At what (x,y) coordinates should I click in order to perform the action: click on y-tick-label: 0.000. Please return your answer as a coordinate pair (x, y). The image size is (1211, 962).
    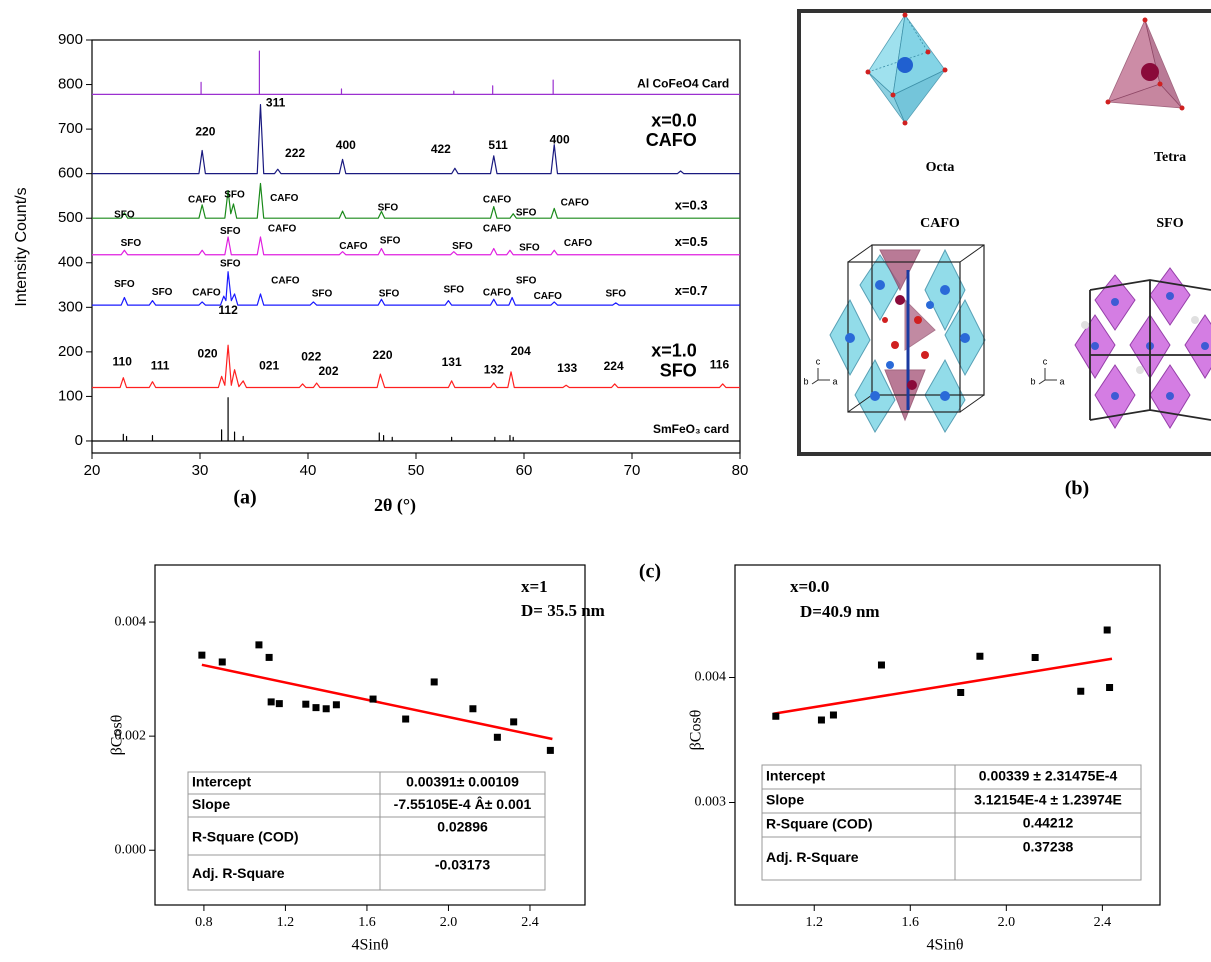
    Looking at the image, I should click on (131, 849).